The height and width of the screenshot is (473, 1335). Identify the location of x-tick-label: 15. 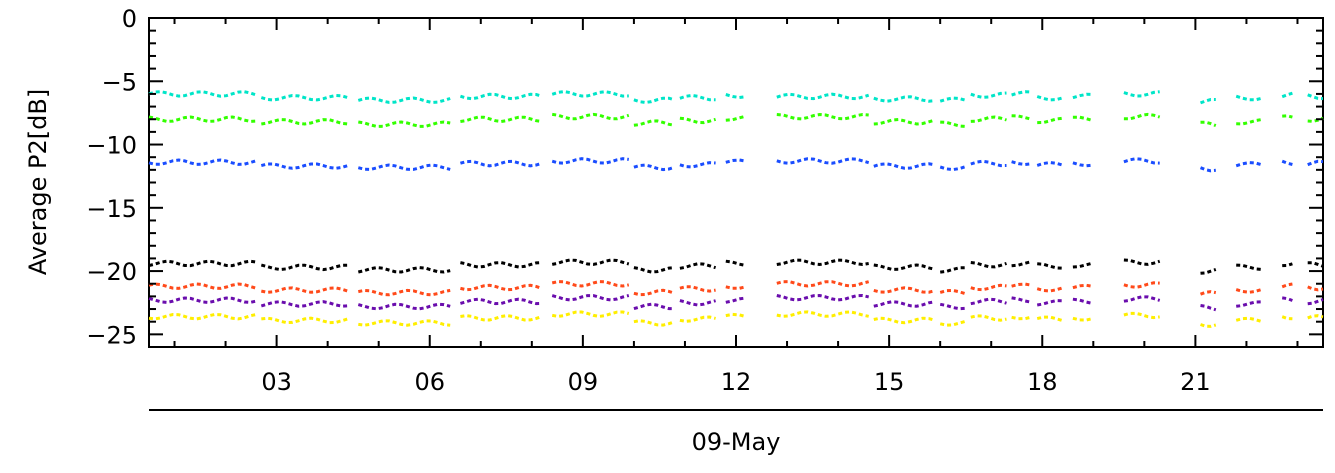
(889, 382).